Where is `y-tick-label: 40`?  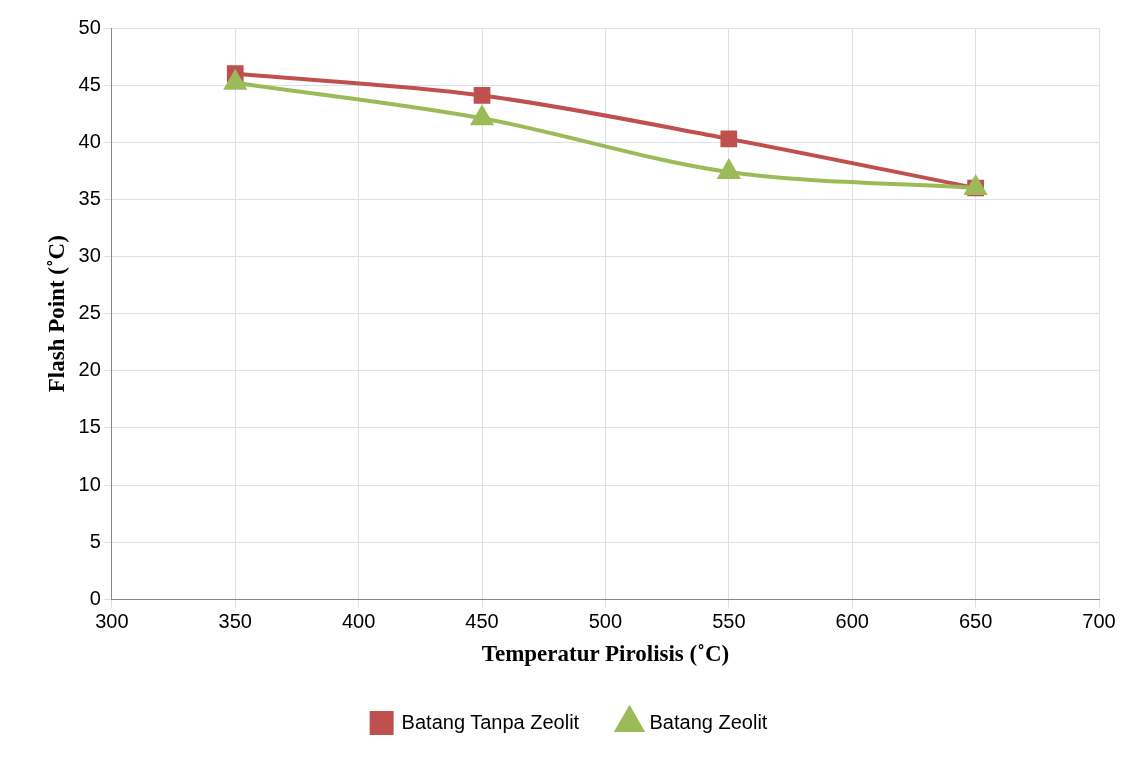 y-tick-label: 40 is located at coordinates (89, 140).